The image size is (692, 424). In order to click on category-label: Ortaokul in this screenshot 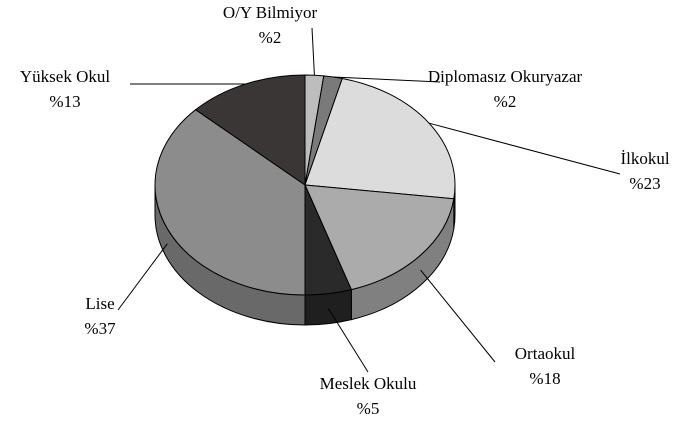, I will do `click(545, 353)`.